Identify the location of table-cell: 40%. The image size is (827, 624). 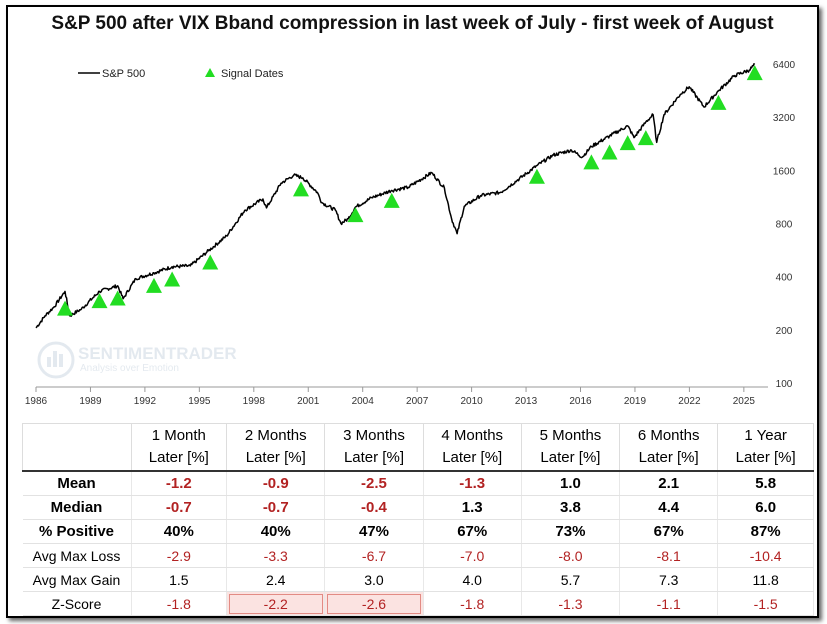
(276, 531).